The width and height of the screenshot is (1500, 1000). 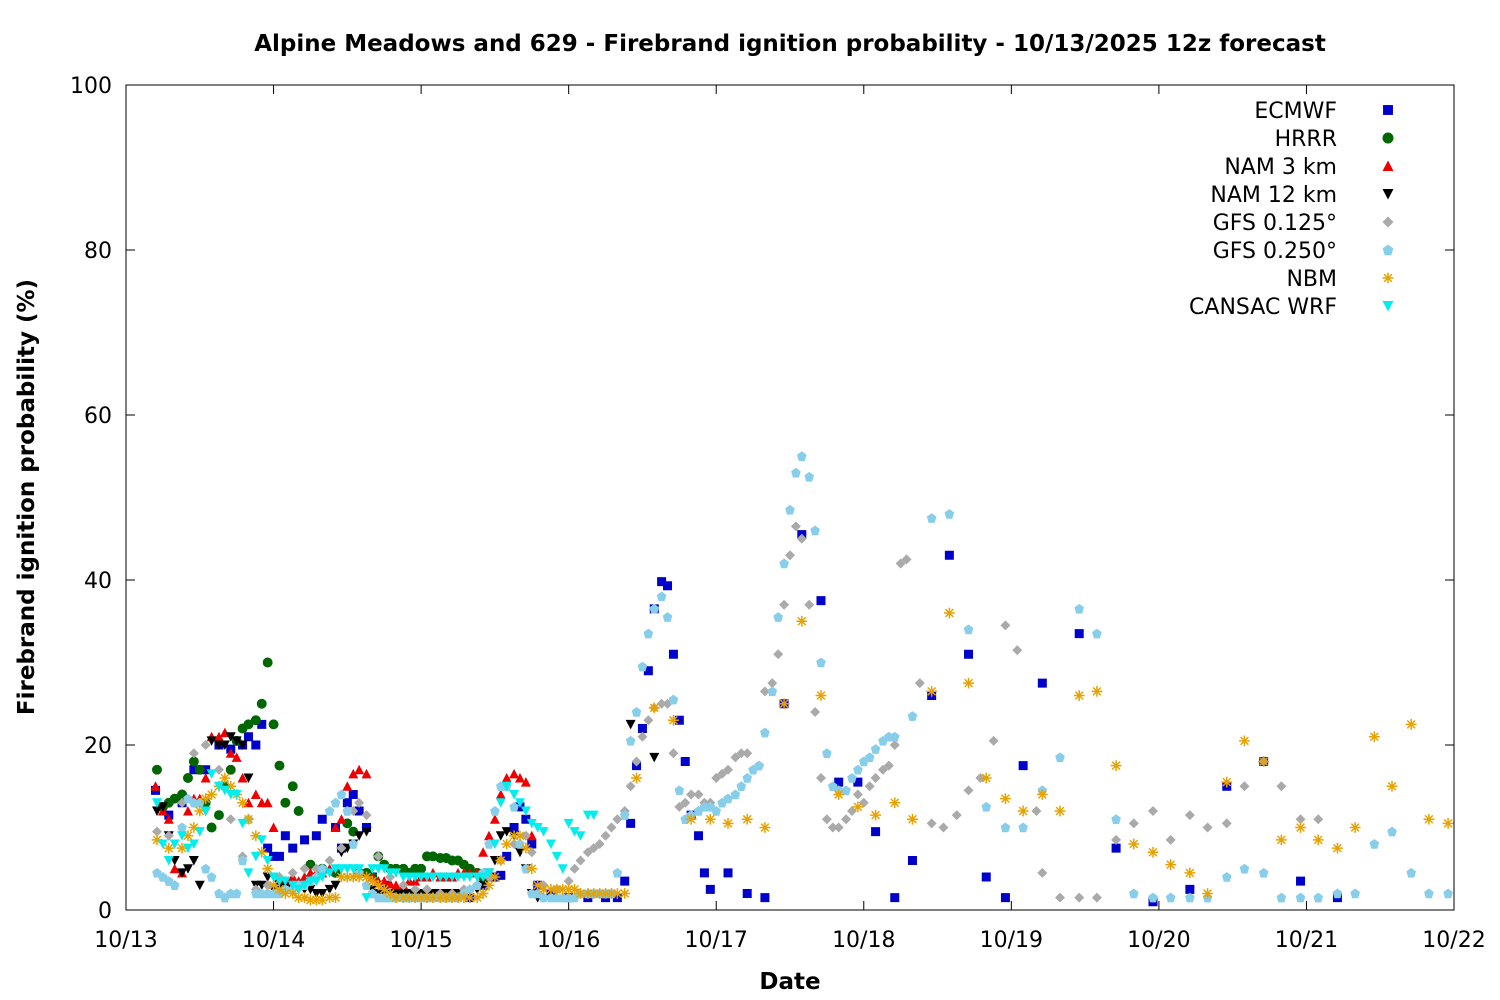 I want to click on x-tick-label: 10/22, so click(x=1453, y=940).